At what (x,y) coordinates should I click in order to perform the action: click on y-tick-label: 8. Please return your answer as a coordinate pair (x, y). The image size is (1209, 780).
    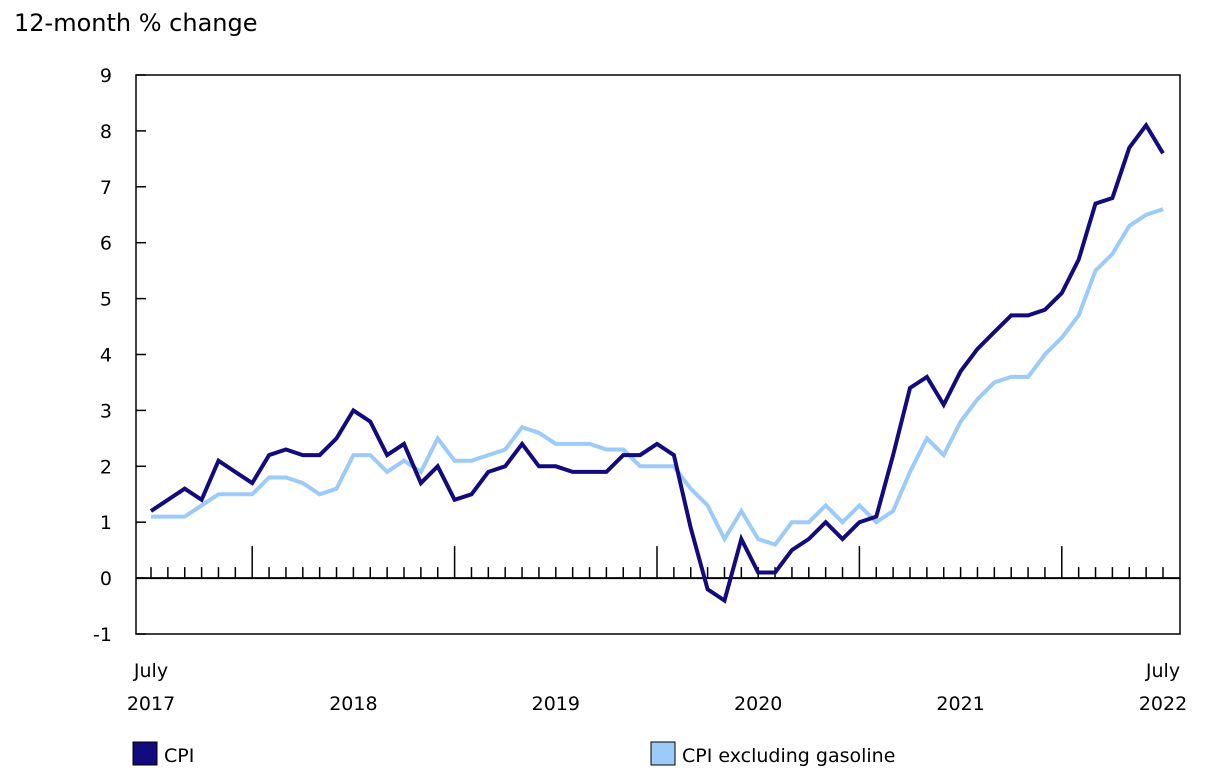
    Looking at the image, I should click on (106, 132).